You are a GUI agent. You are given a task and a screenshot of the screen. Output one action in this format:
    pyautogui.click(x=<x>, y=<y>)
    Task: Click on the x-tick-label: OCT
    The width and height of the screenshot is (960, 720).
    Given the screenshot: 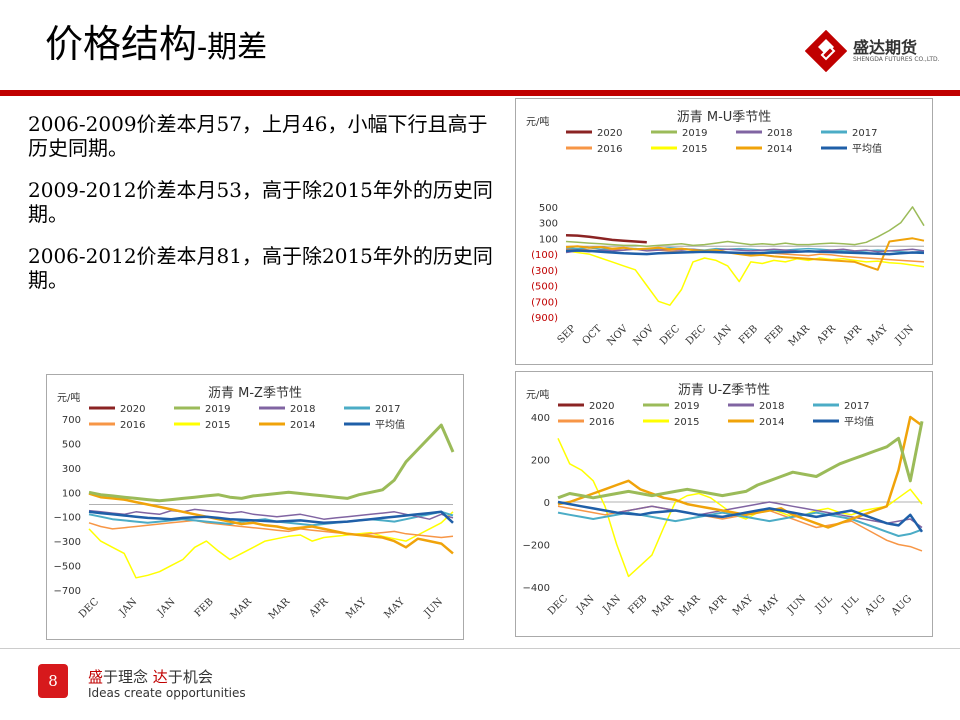 What is the action you would take?
    pyautogui.click(x=592, y=335)
    